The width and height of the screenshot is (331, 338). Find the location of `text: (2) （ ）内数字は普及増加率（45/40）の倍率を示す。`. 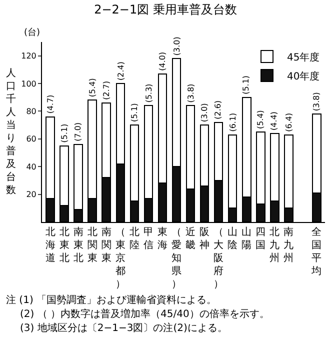

text: (2) （ ）内数字は普及増加率（45/40）の倍率を示す。 is located at coordinates (145, 314).